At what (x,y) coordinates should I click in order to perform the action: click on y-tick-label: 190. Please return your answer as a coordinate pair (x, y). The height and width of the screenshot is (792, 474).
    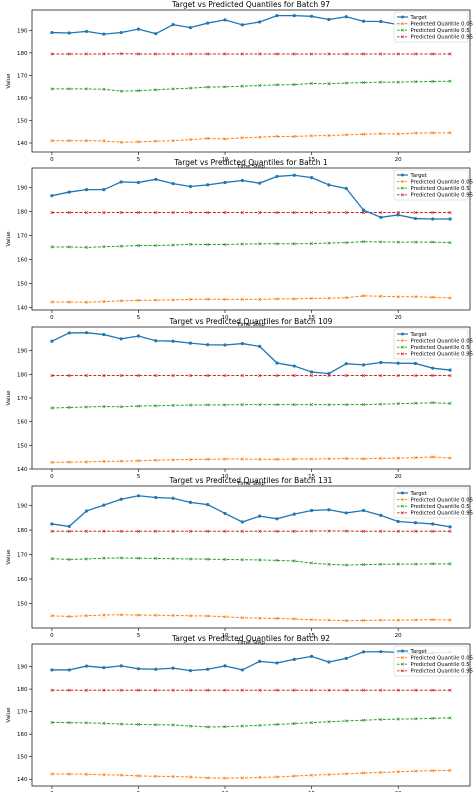
    Looking at the image, I should click on (22, 507).